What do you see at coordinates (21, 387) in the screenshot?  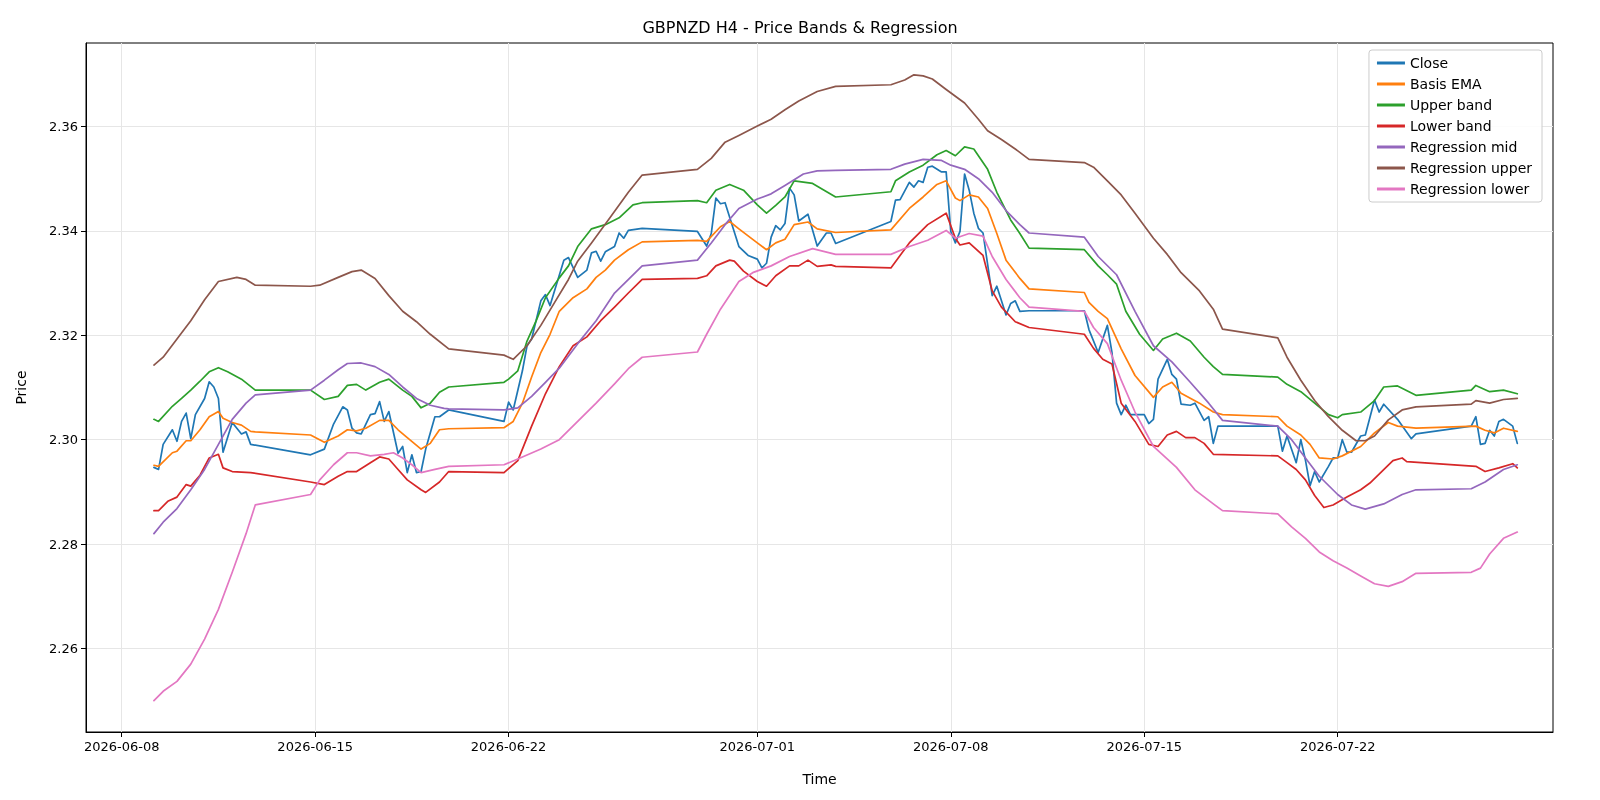 I see `y-axis-title: Price` at bounding box center [21, 387].